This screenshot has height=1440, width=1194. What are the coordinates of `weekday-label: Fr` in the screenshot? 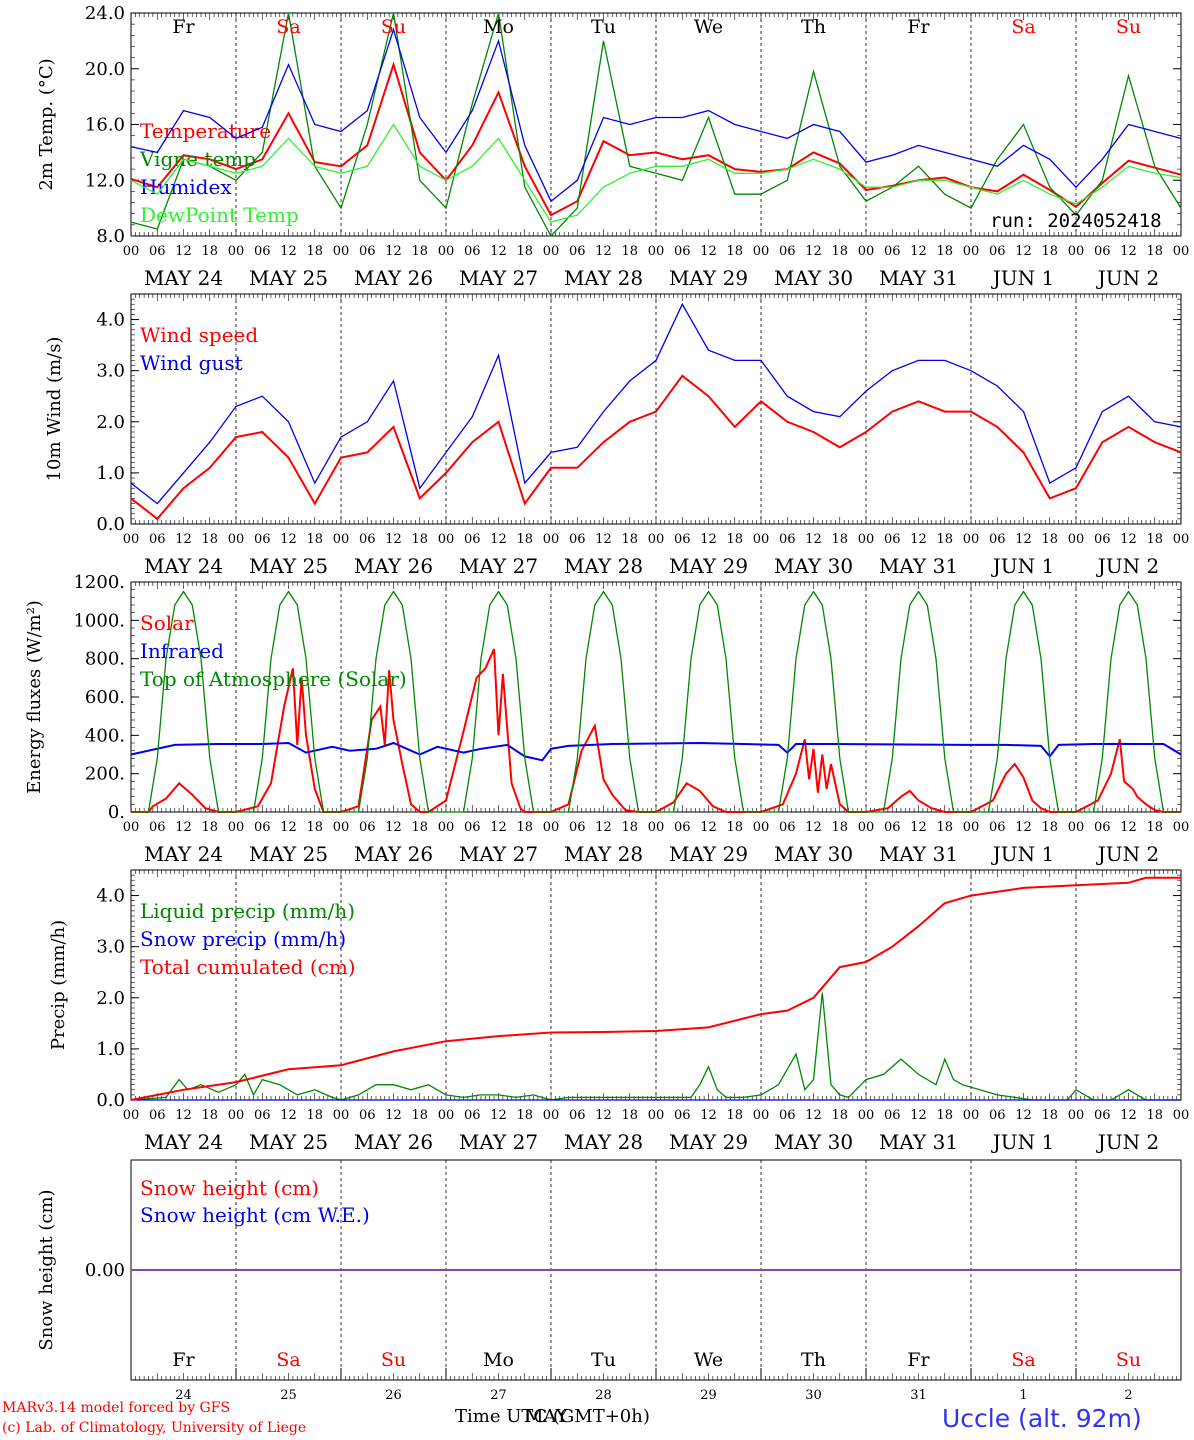 It's located at (183, 1360).